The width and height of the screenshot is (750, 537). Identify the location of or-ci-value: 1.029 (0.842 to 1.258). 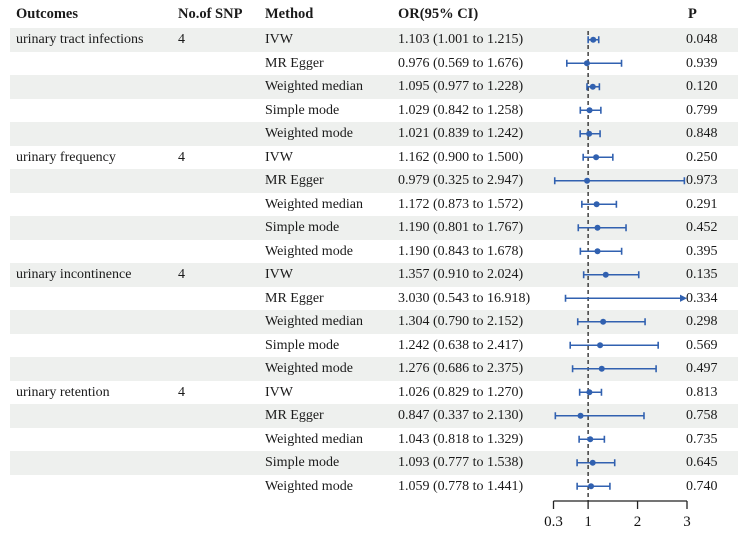
(461, 110).